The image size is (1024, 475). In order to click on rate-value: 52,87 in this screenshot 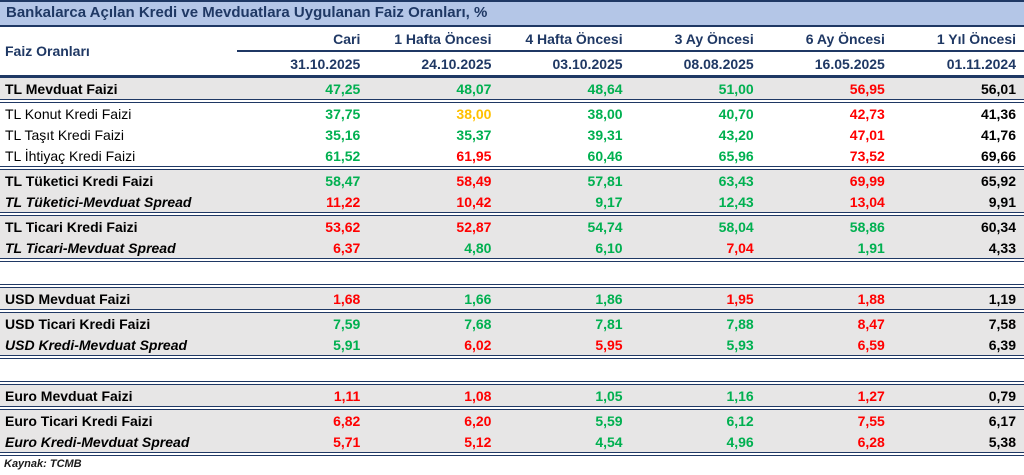, I will do `click(474, 226)`.